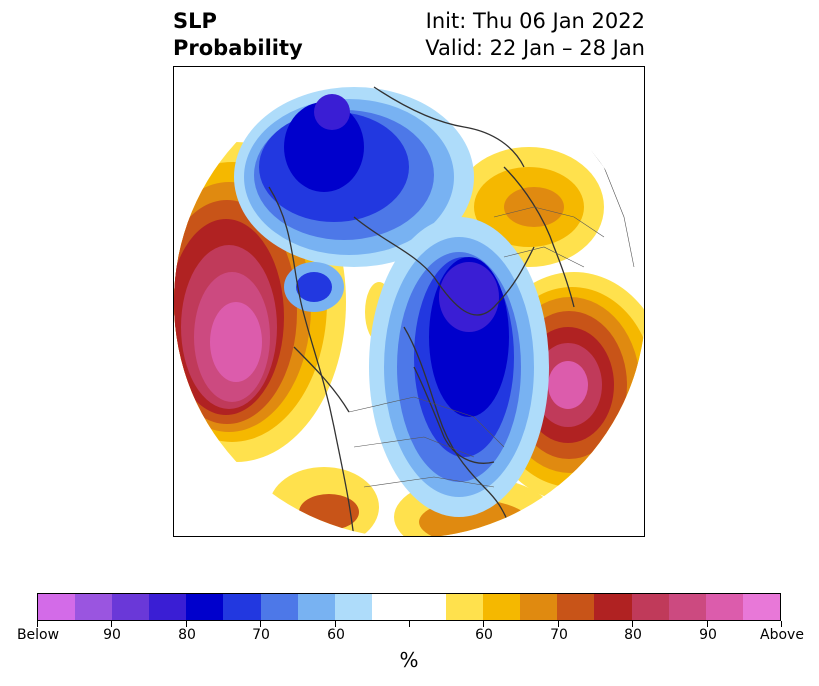  What do you see at coordinates (409, 660) in the screenshot?
I see `colorbar-unit: %` at bounding box center [409, 660].